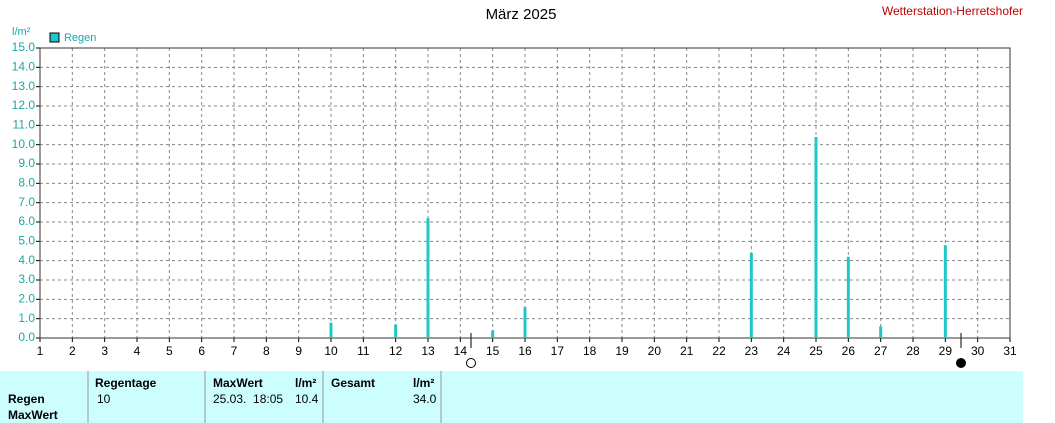 This screenshot has height=423, width=1055. Describe the element at coordinates (428, 351) in the screenshot. I see `x-tick-label: 13` at that location.